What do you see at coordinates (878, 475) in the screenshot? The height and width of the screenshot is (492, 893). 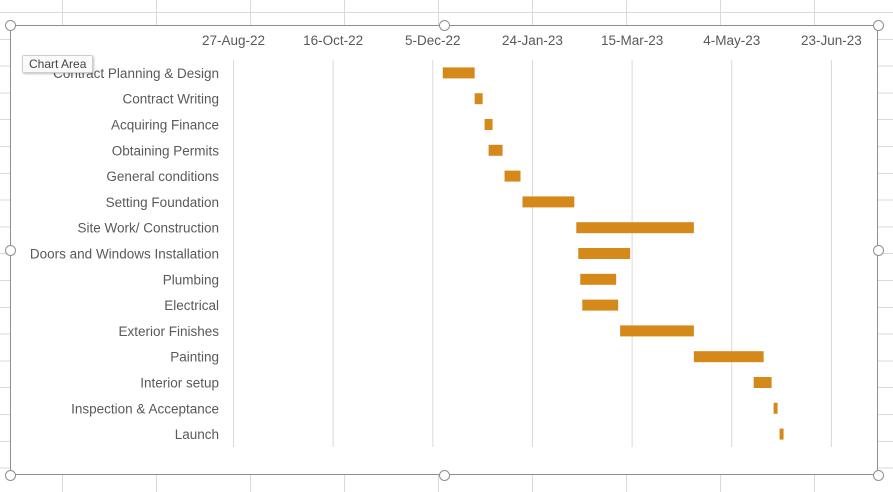 I see `resize-handle-bottom-right` at bounding box center [878, 475].